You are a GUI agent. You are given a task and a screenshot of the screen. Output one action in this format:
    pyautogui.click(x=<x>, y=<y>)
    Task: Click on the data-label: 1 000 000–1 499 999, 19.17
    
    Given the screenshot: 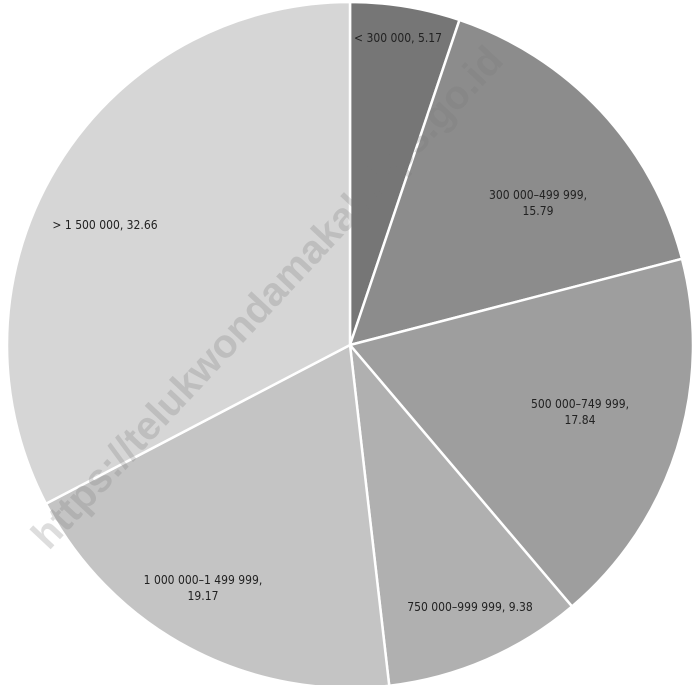 What is the action you would take?
    pyautogui.click(x=203, y=588)
    